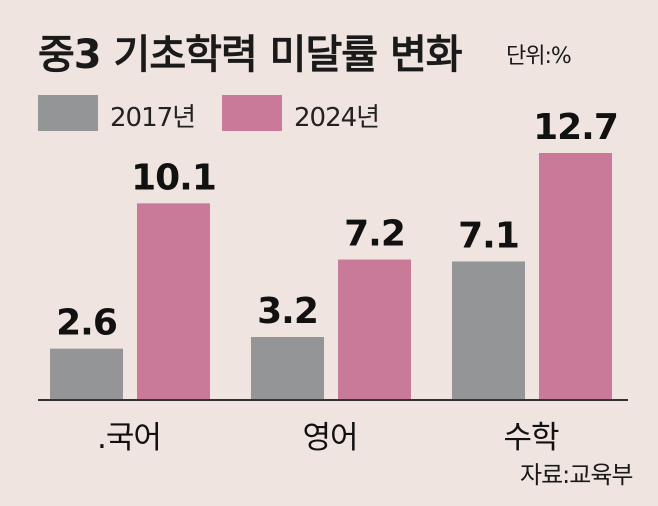  What do you see at coordinates (129, 438) in the screenshot?
I see `category-label: .국어` at bounding box center [129, 438].